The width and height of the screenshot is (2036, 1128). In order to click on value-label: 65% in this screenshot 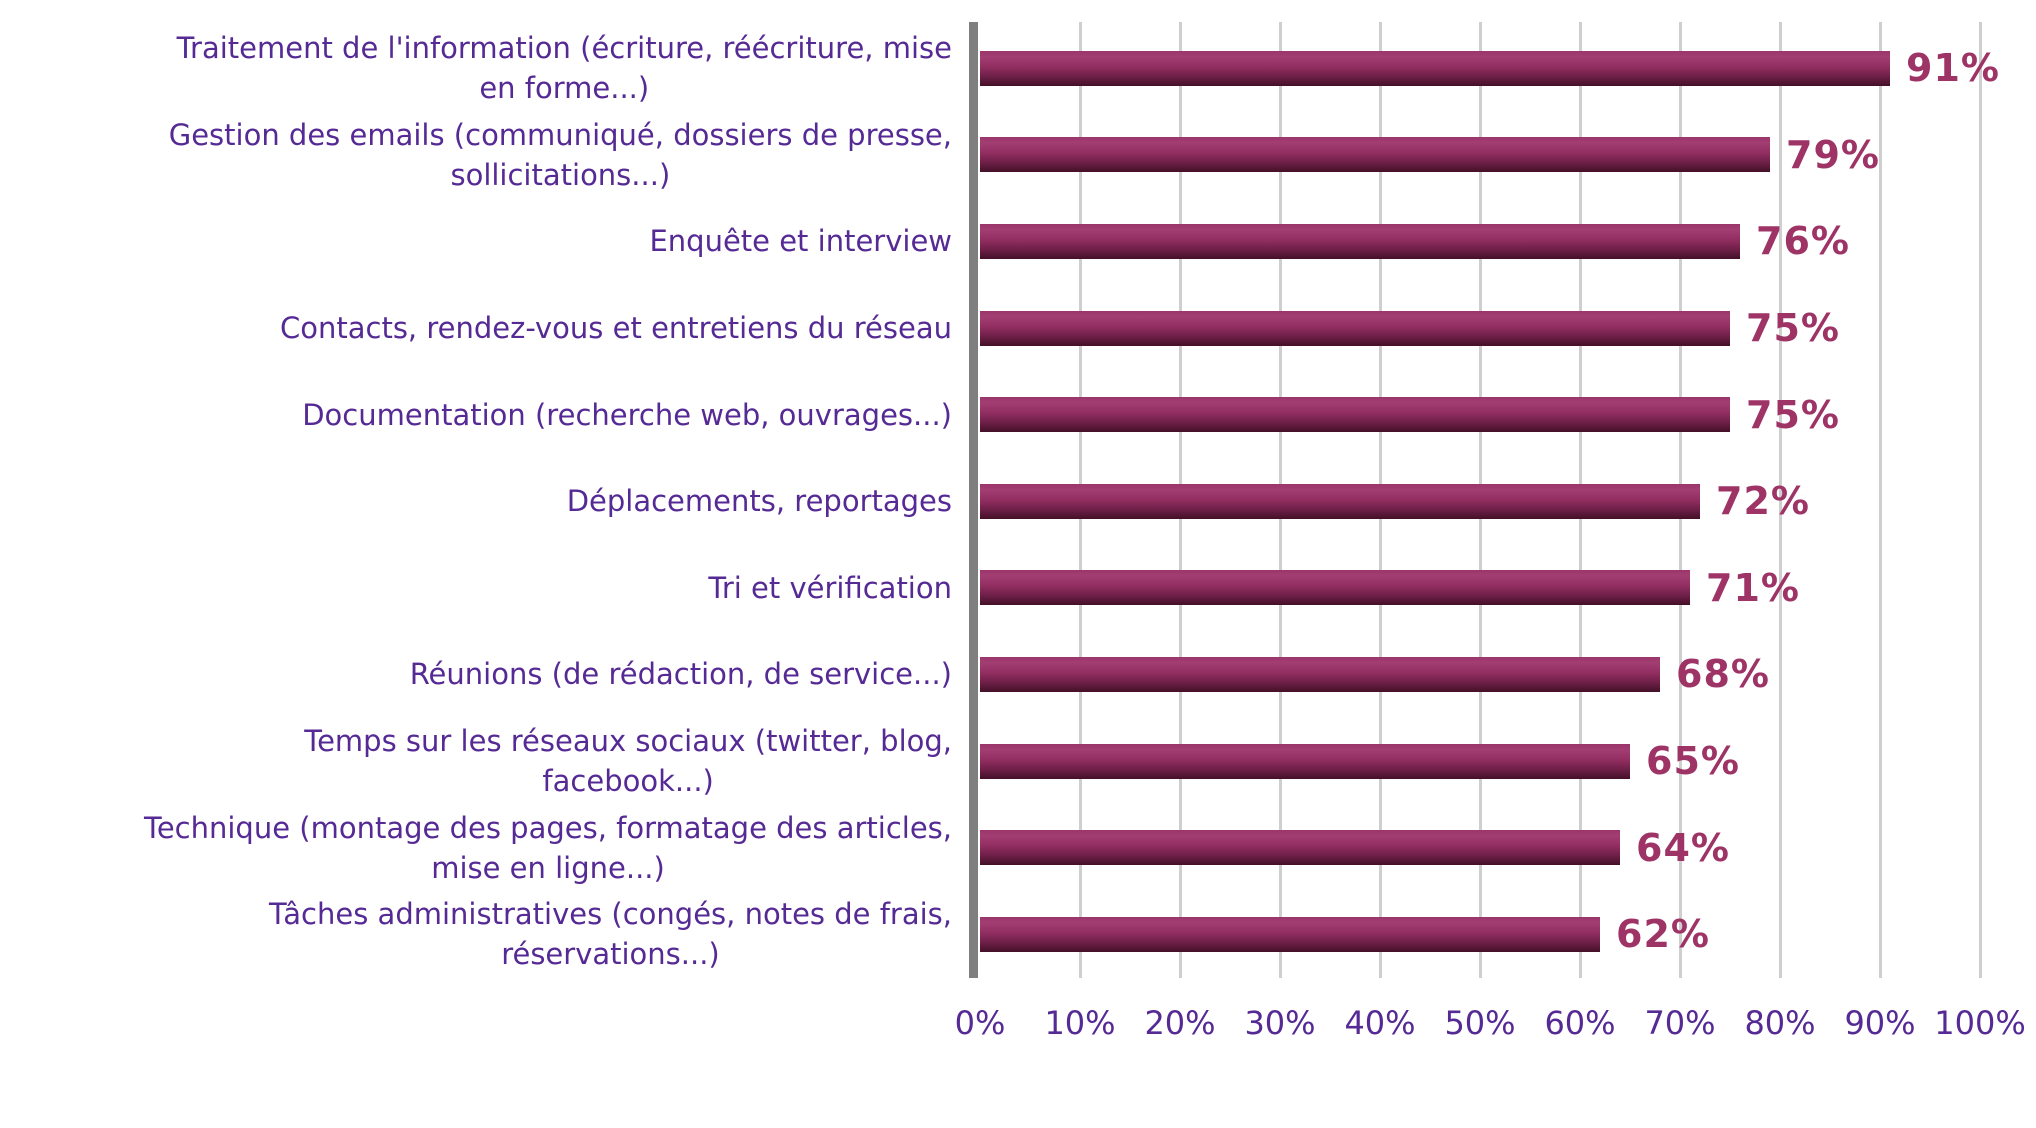, I will do `click(1693, 761)`.